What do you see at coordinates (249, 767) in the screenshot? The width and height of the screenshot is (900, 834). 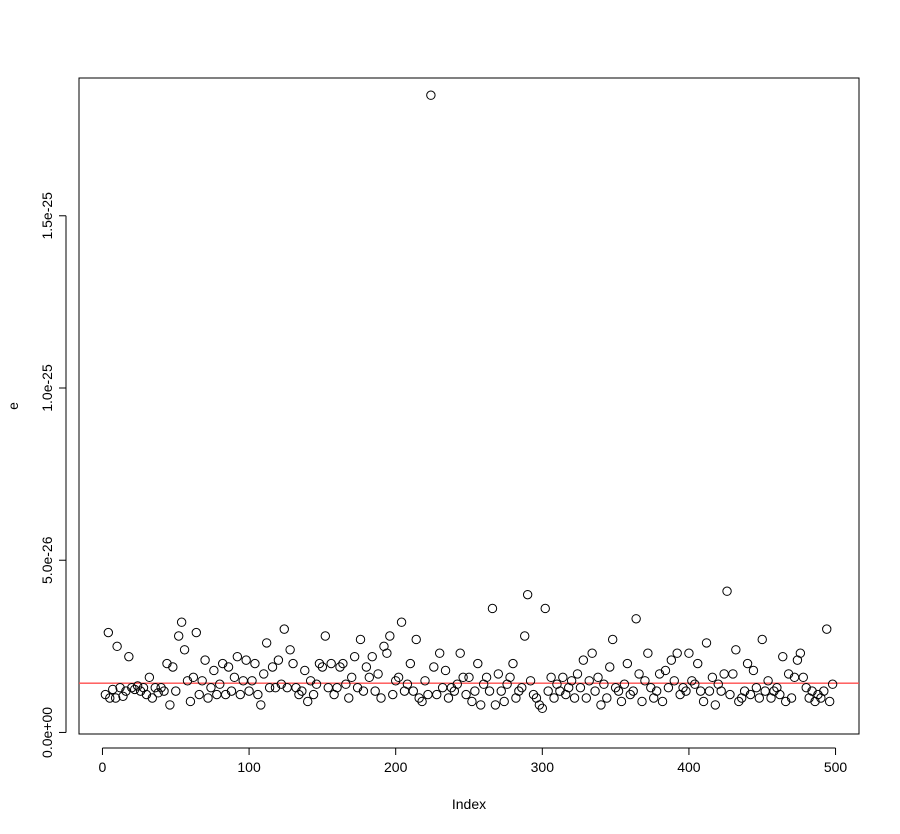 I see `x-tick-label: 100` at bounding box center [249, 767].